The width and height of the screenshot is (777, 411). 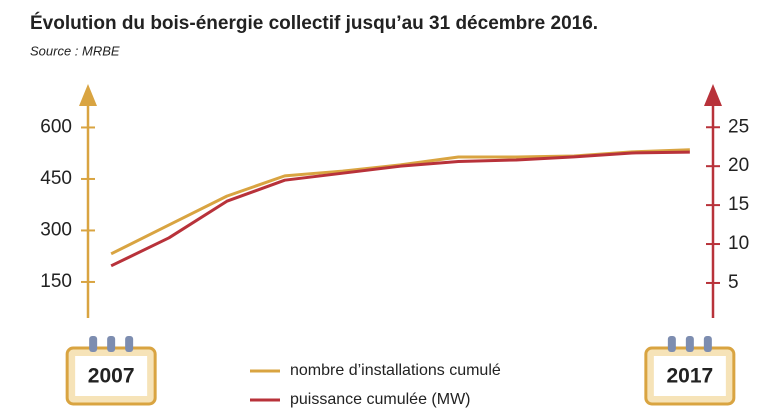 I want to click on legend-label: nombre d’installations cumulé, so click(x=395, y=370).